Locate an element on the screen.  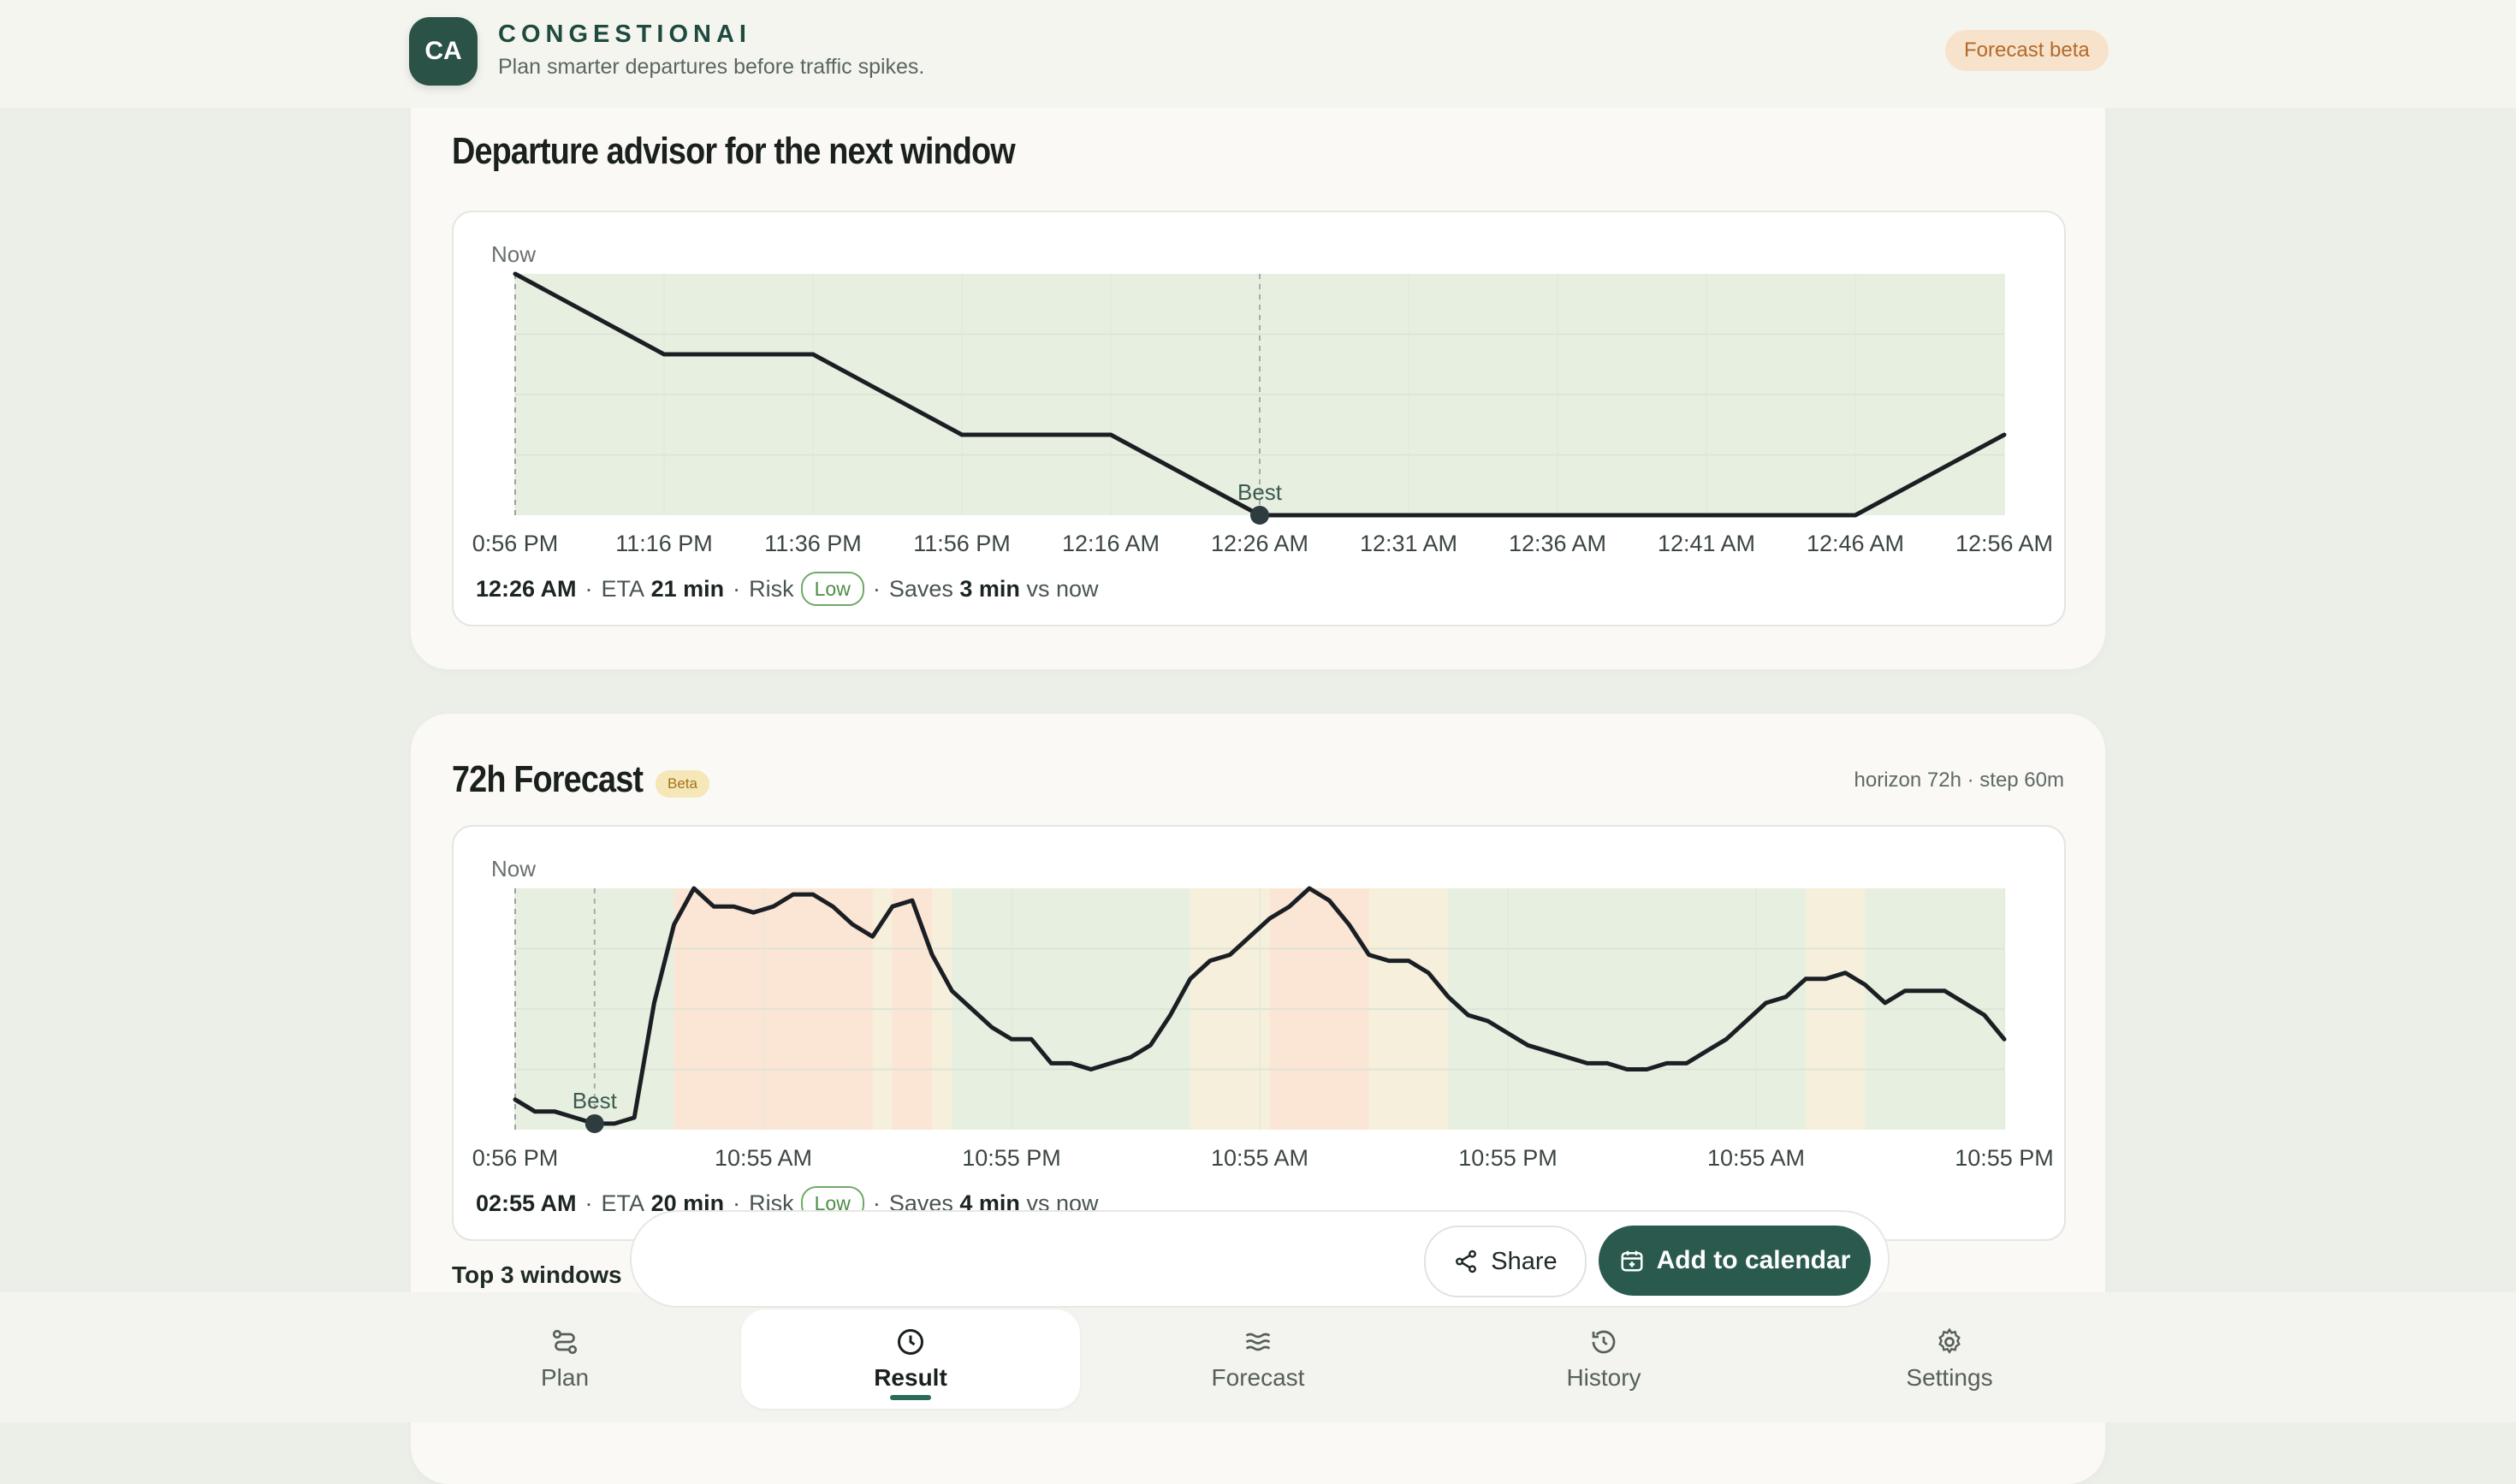
advisor-saves-label: Saves is located at coordinates (921, 590).